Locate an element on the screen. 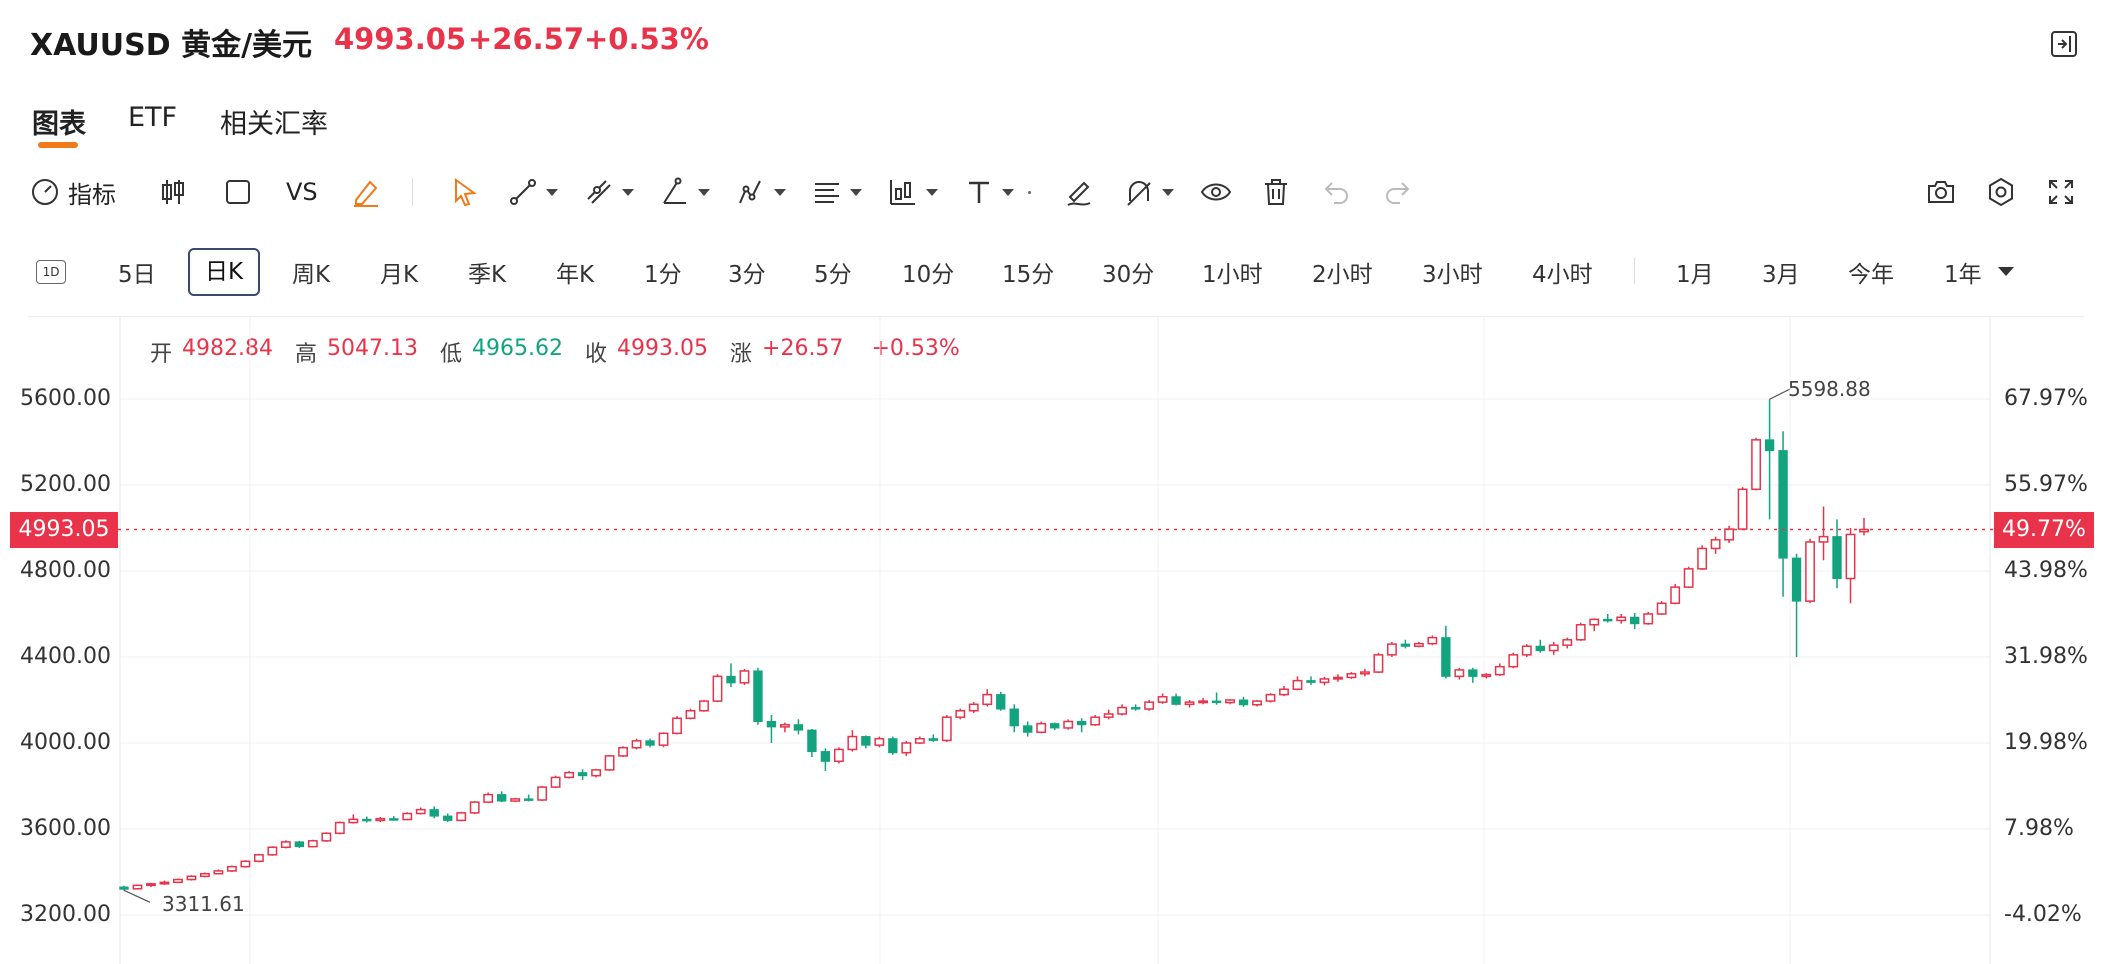 Image resolution: width=2116 pixels, height=964 pixels. multi-line-icon is located at coordinates (609, 192).